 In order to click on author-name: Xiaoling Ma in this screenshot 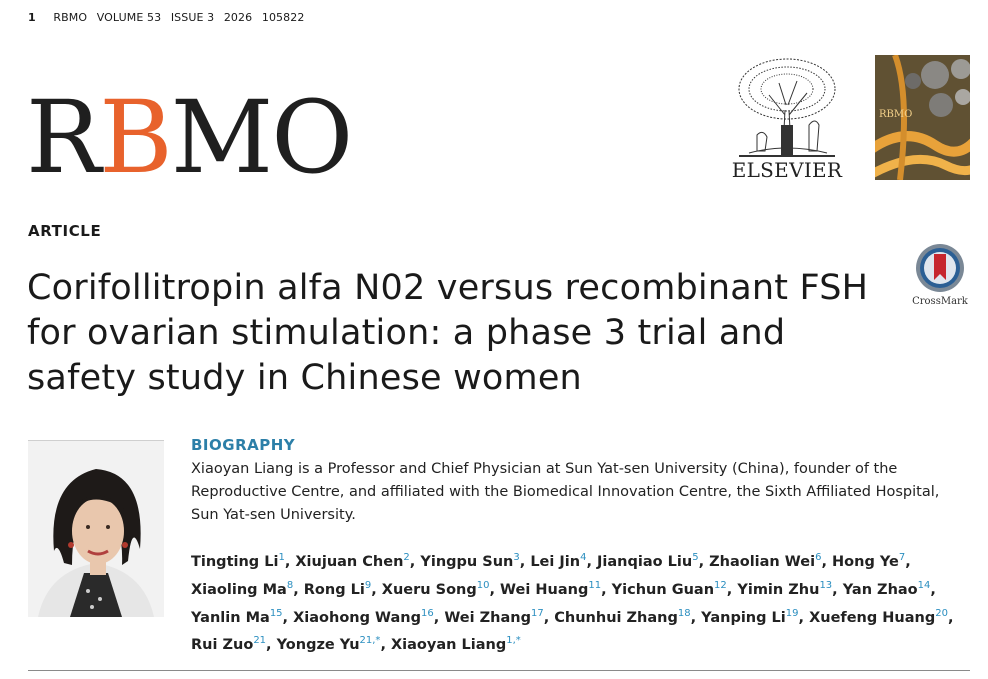, I will do `click(239, 589)`.